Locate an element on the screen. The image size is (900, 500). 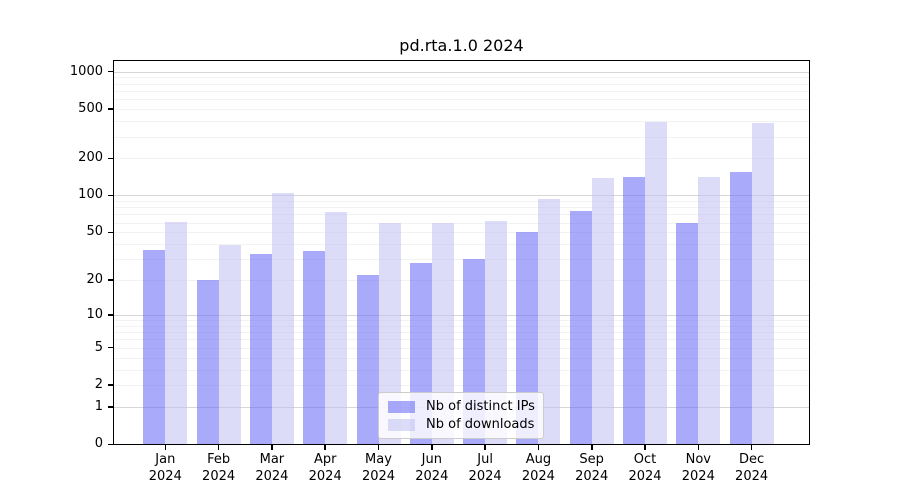
y-tick-label: 200 is located at coordinates (90, 158).